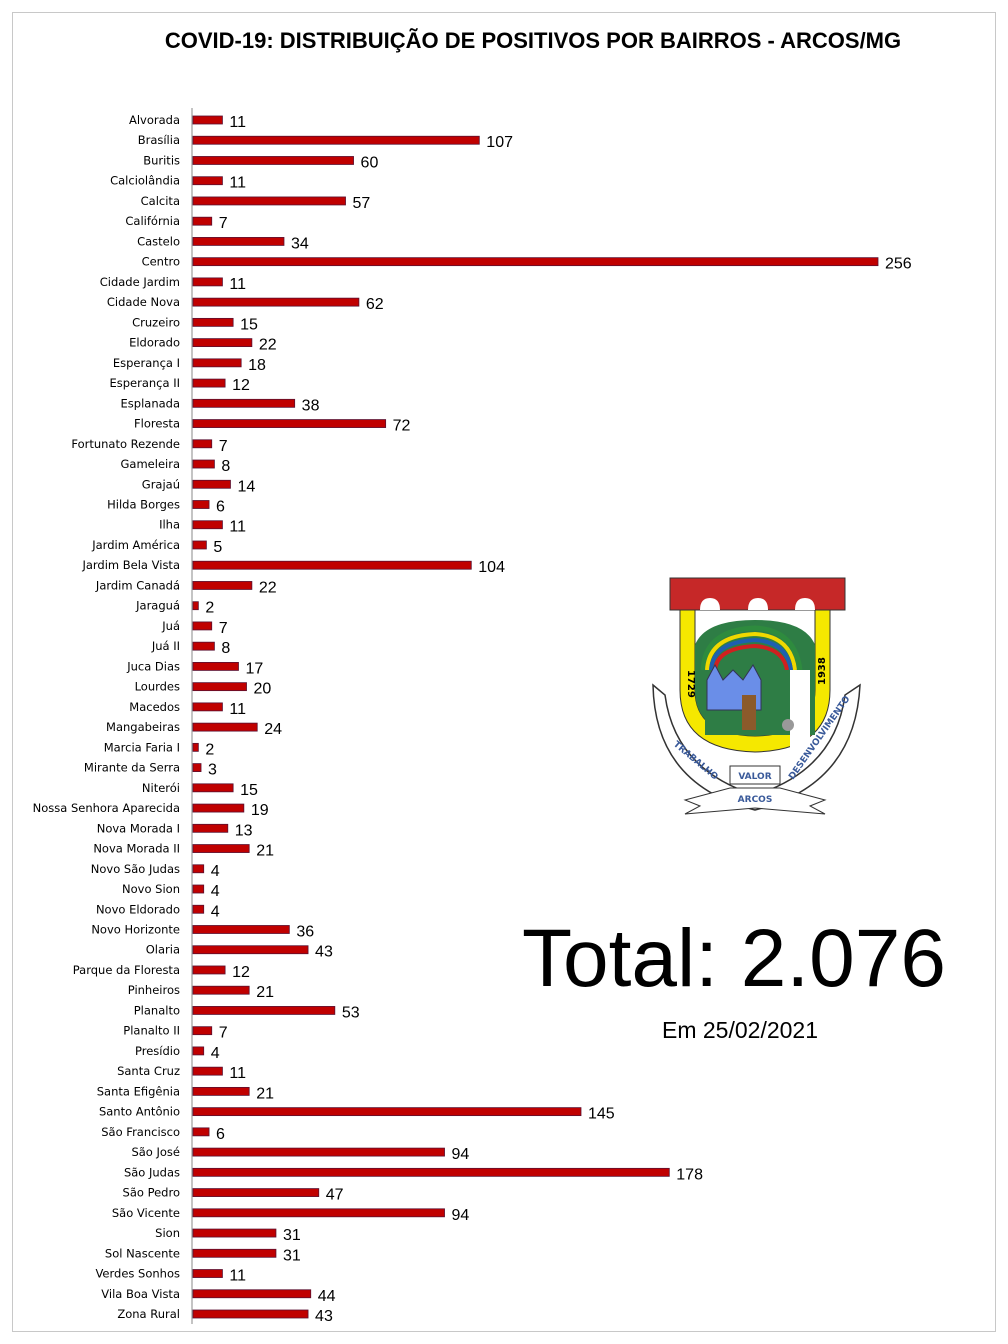  Describe the element at coordinates (209, 608) in the screenshot. I see `data-label: 2` at that location.